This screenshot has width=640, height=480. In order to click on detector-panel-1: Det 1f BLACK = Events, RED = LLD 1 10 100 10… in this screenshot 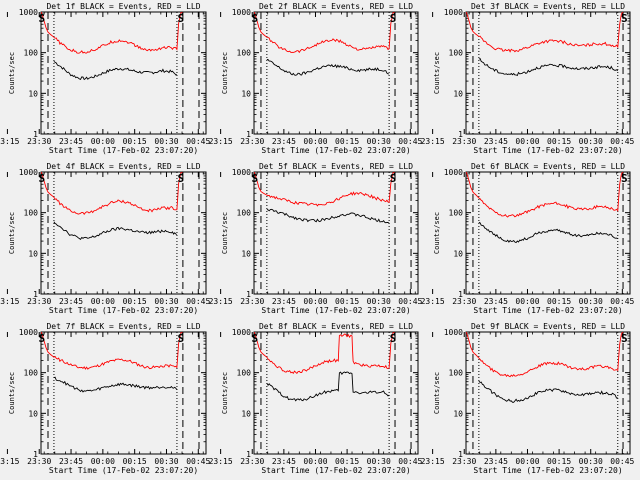, I will do `click(105, 78)`.